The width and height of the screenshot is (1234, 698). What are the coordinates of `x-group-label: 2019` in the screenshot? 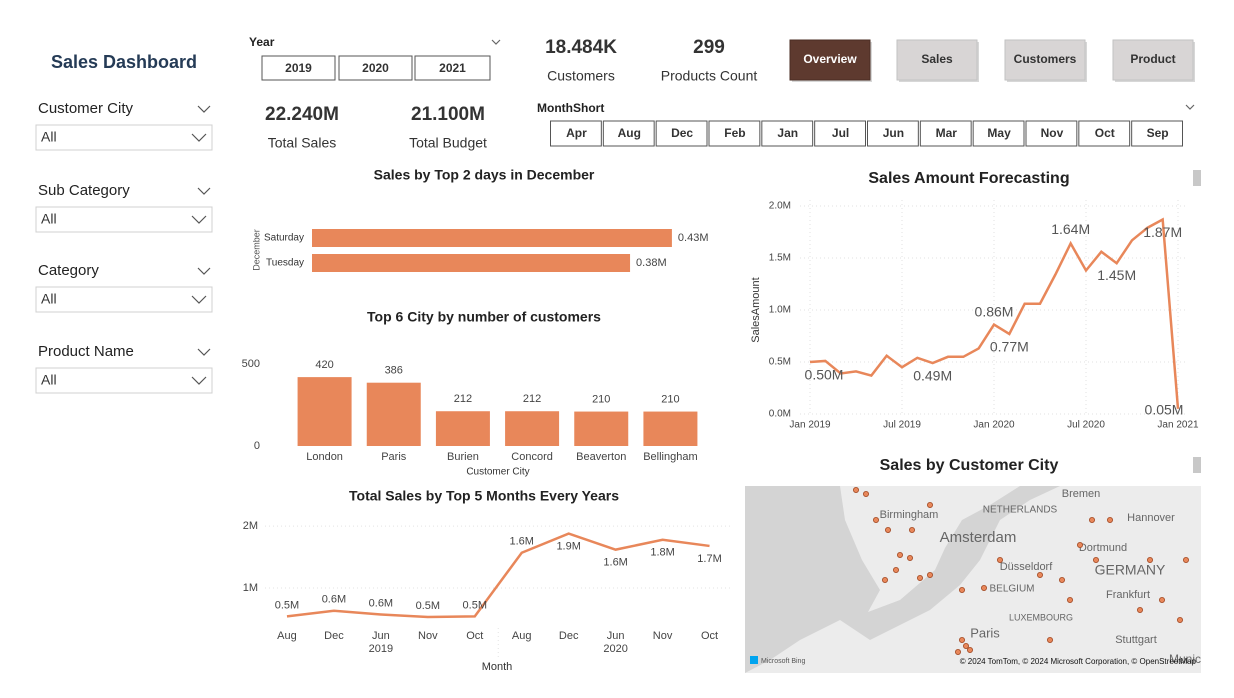 It's located at (381, 649).